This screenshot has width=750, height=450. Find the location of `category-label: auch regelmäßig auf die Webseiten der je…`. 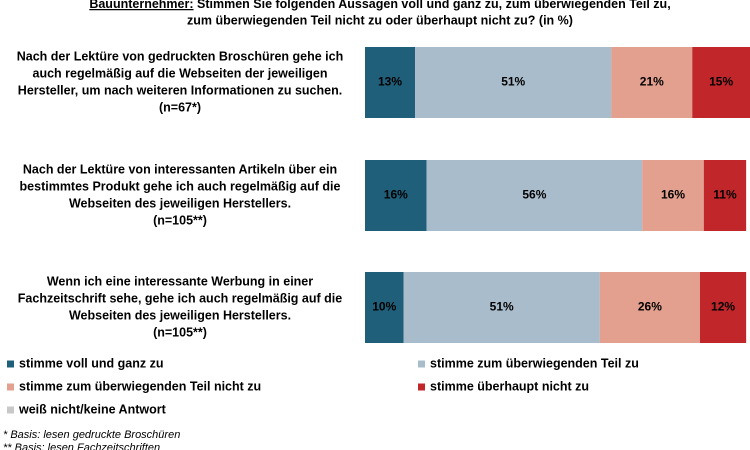

category-label: auch regelmäßig auf die Webseiten der je… is located at coordinates (180, 73).